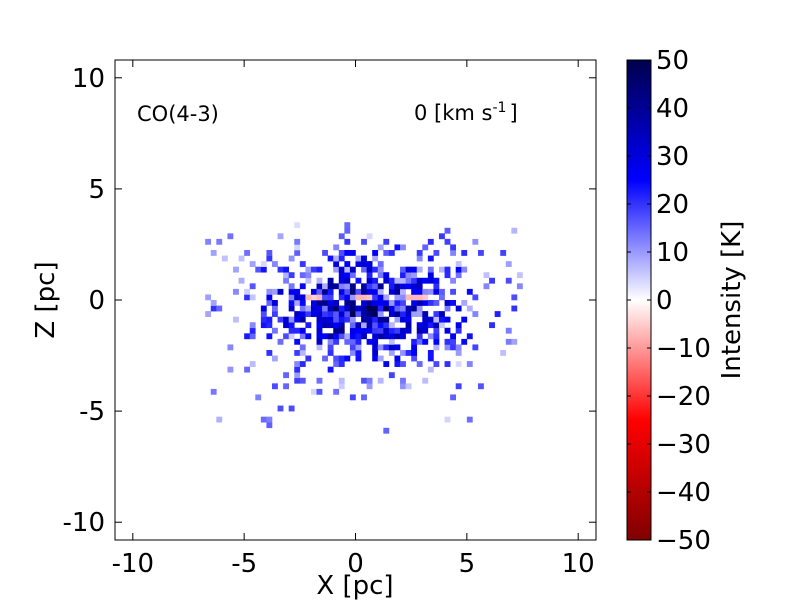  I want to click on y-tick-label: -10, so click(84, 523).